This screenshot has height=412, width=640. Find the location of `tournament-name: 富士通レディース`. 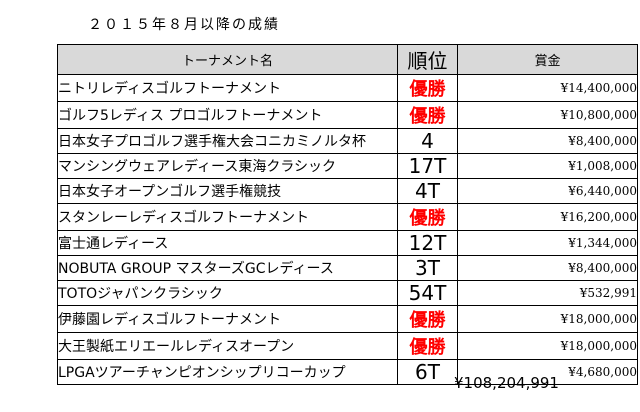

tournament-name: 富士通レディース is located at coordinates (227, 243).